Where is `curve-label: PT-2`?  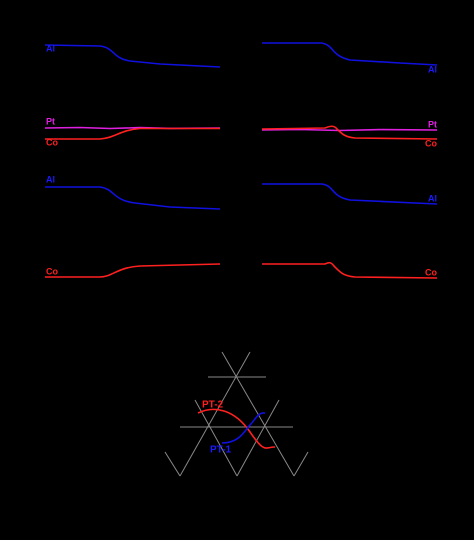
curve-label: PT-2 is located at coordinates (213, 405).